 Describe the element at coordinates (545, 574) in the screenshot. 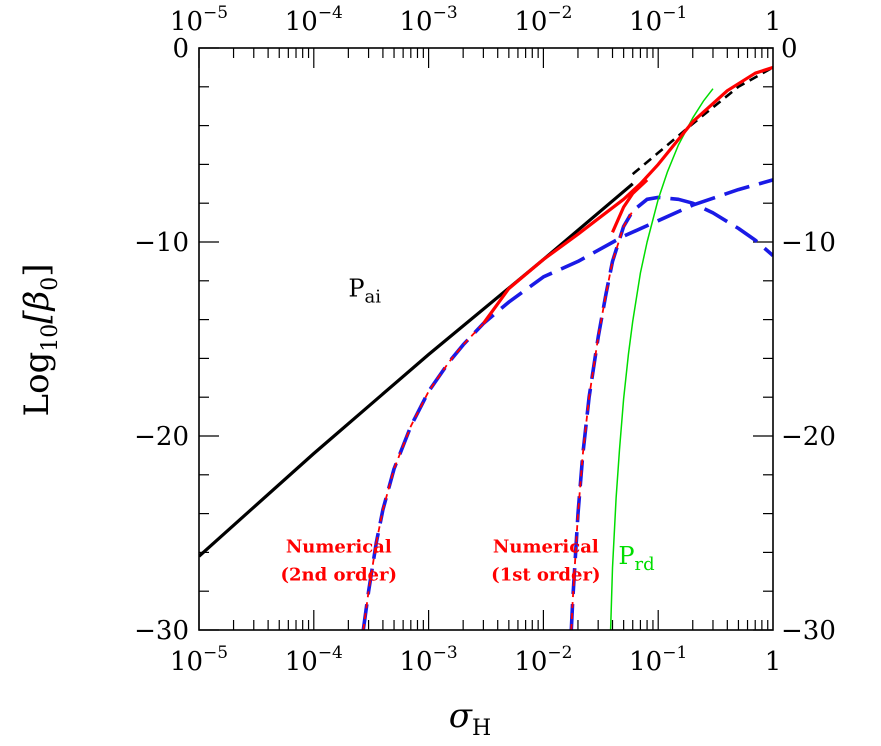

I see `annotation-num1-line2: (1st order)` at that location.